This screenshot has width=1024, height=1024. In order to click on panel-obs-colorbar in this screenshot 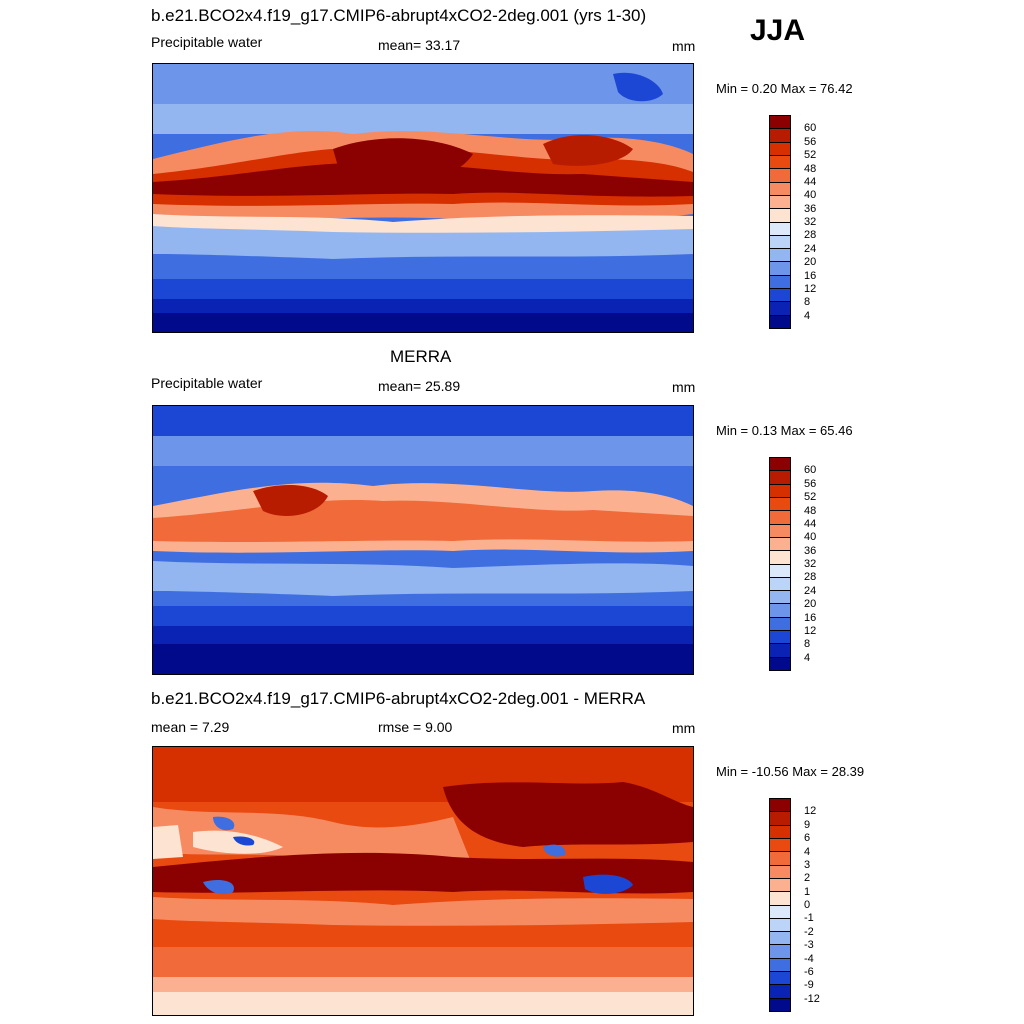, I will do `click(780, 564)`.